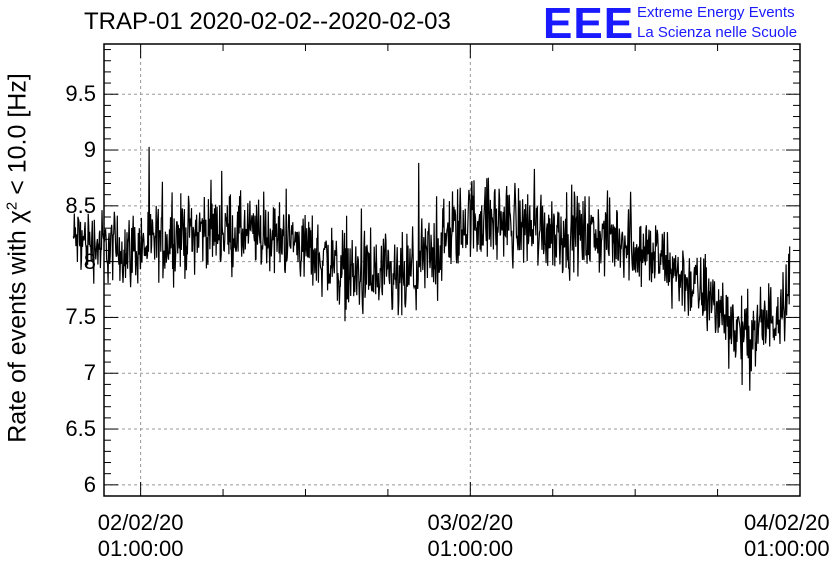 This screenshot has height=572, width=836. What do you see at coordinates (89, 373) in the screenshot?
I see `y-tick-label: 7` at bounding box center [89, 373].